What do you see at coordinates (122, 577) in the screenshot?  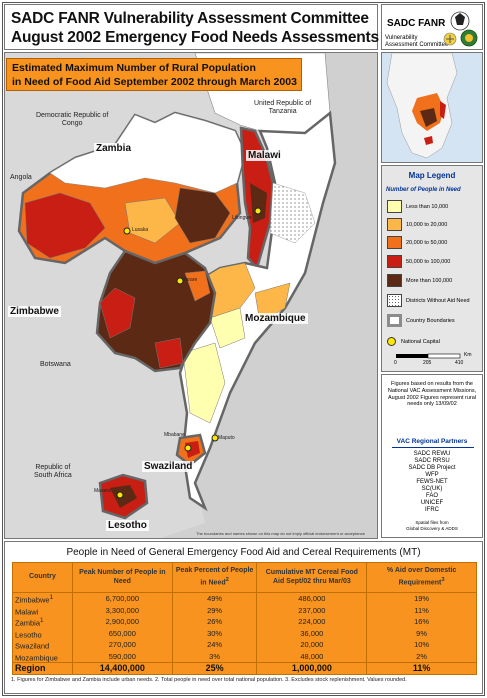 I see `header-peak-number: Peak Number of People in Need` at bounding box center [122, 577].